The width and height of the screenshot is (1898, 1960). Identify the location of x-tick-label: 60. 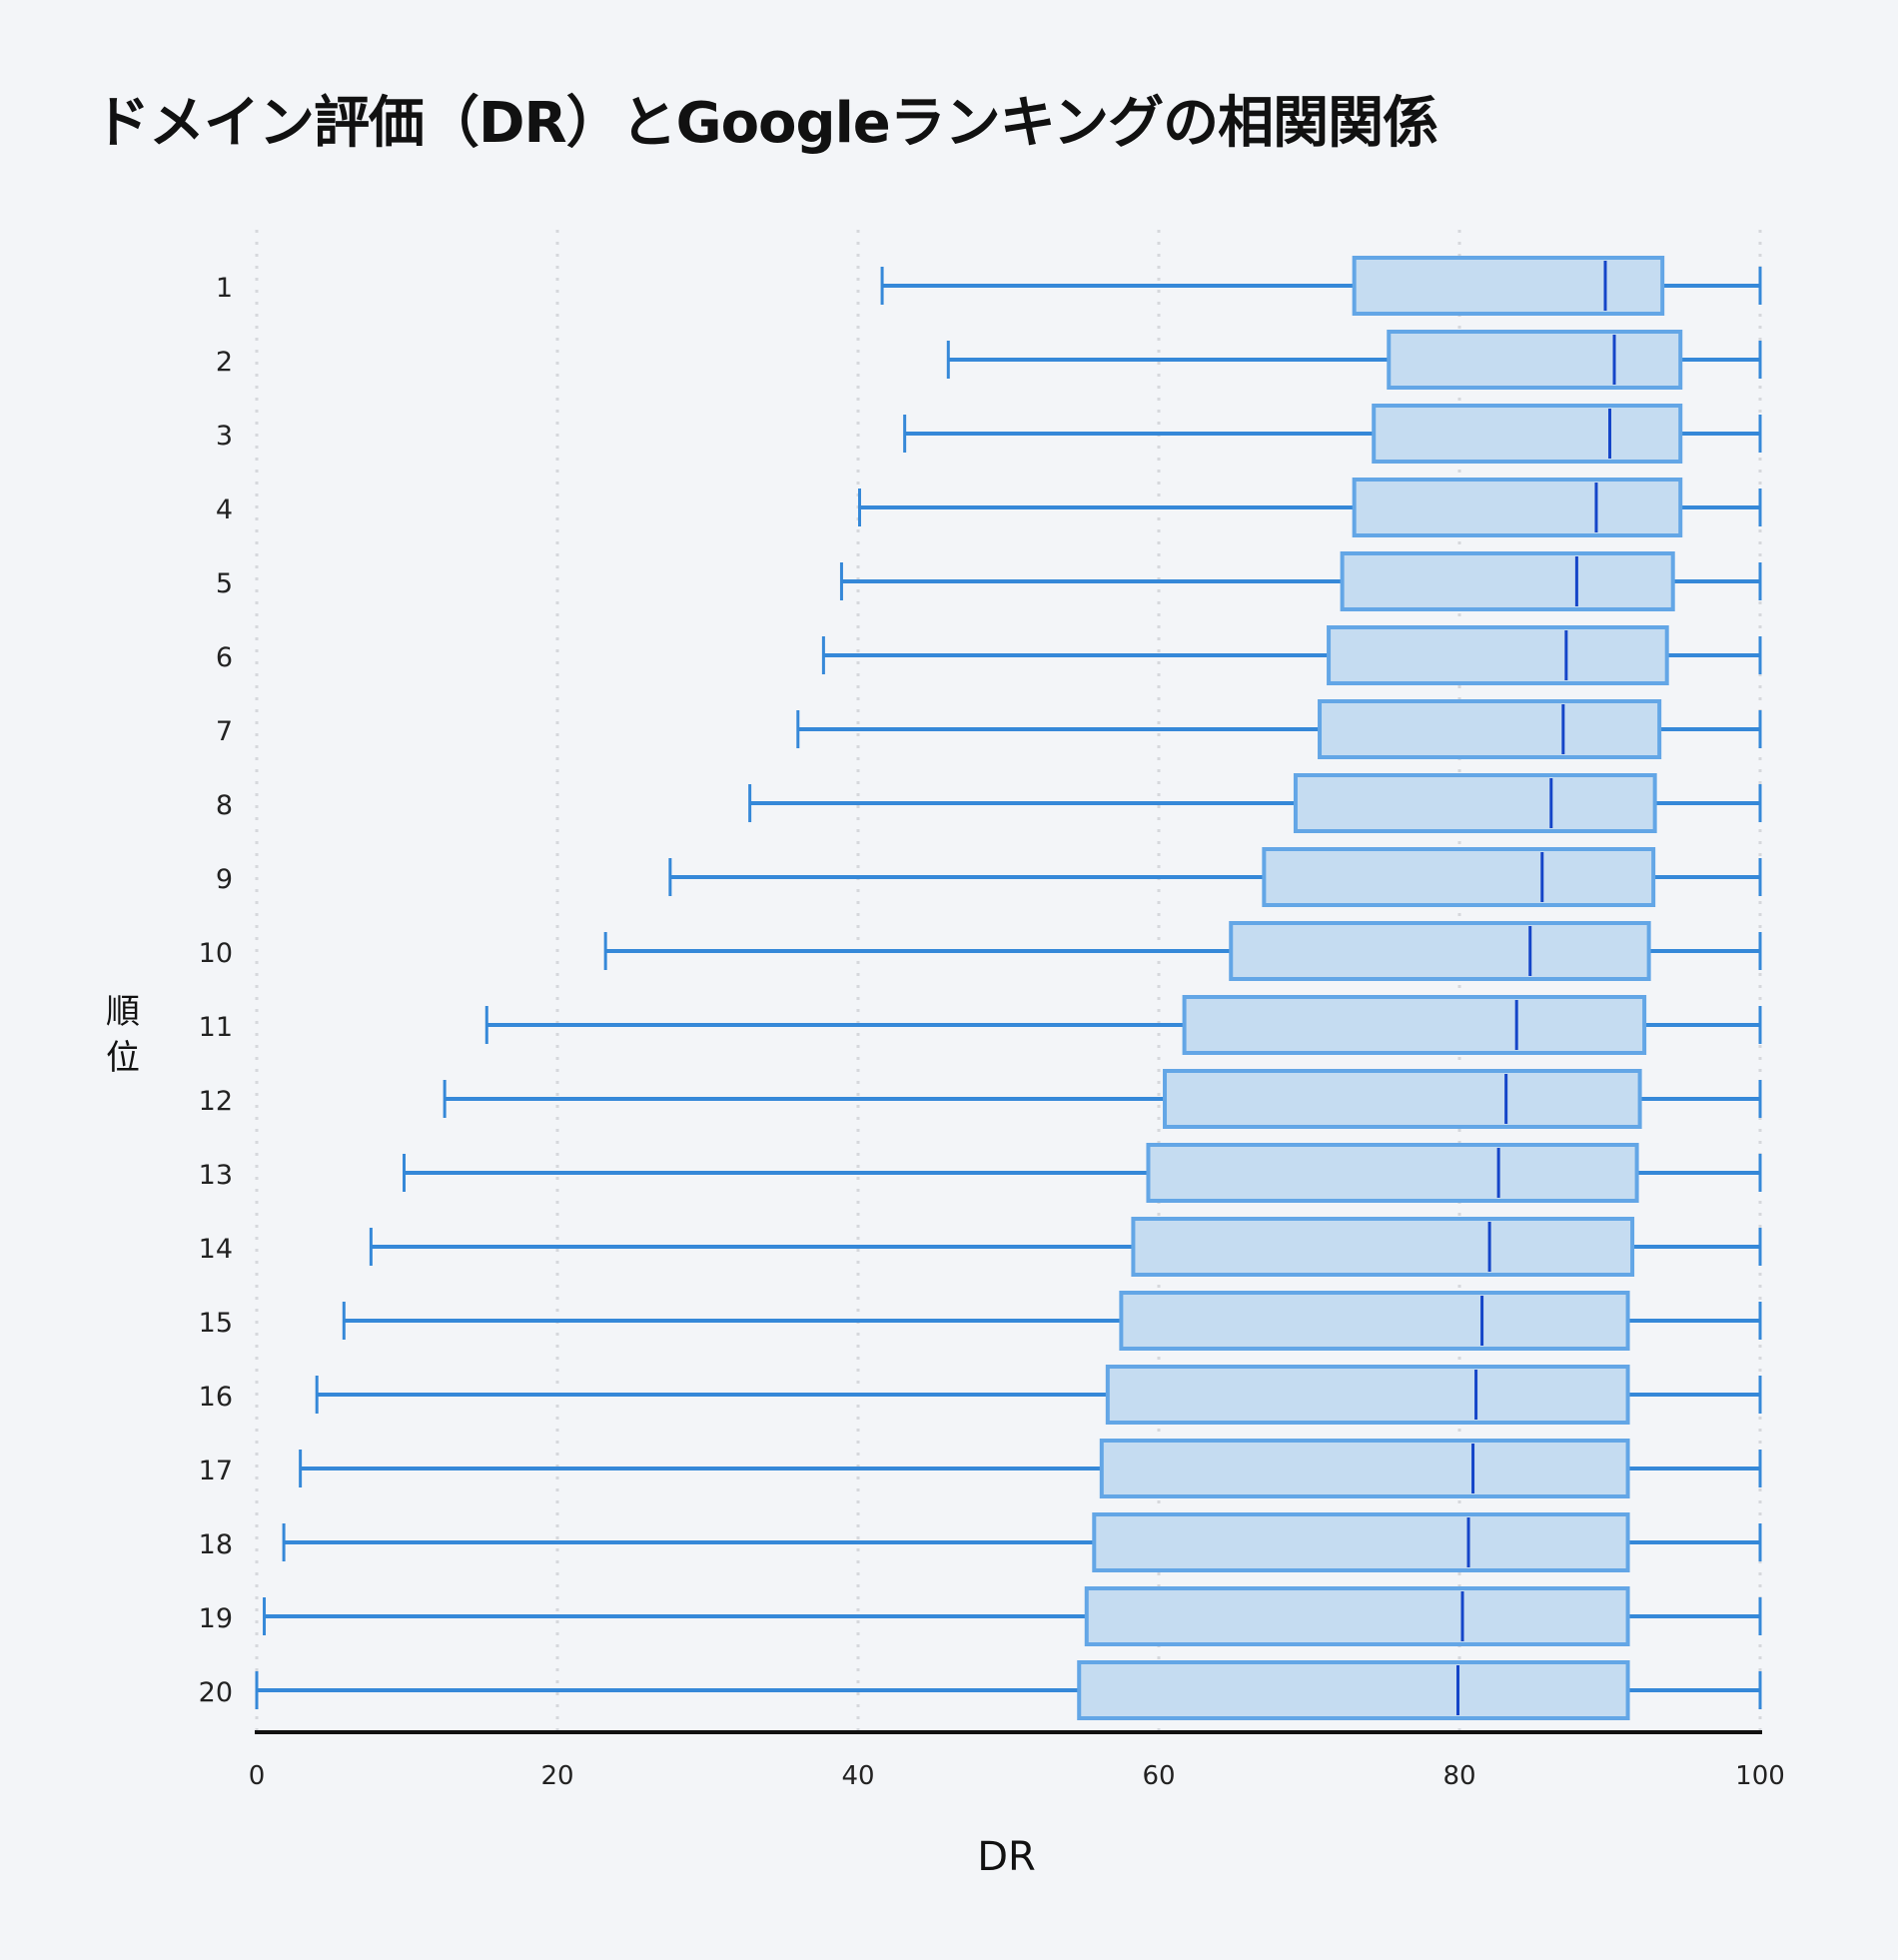
(1158, 1776).